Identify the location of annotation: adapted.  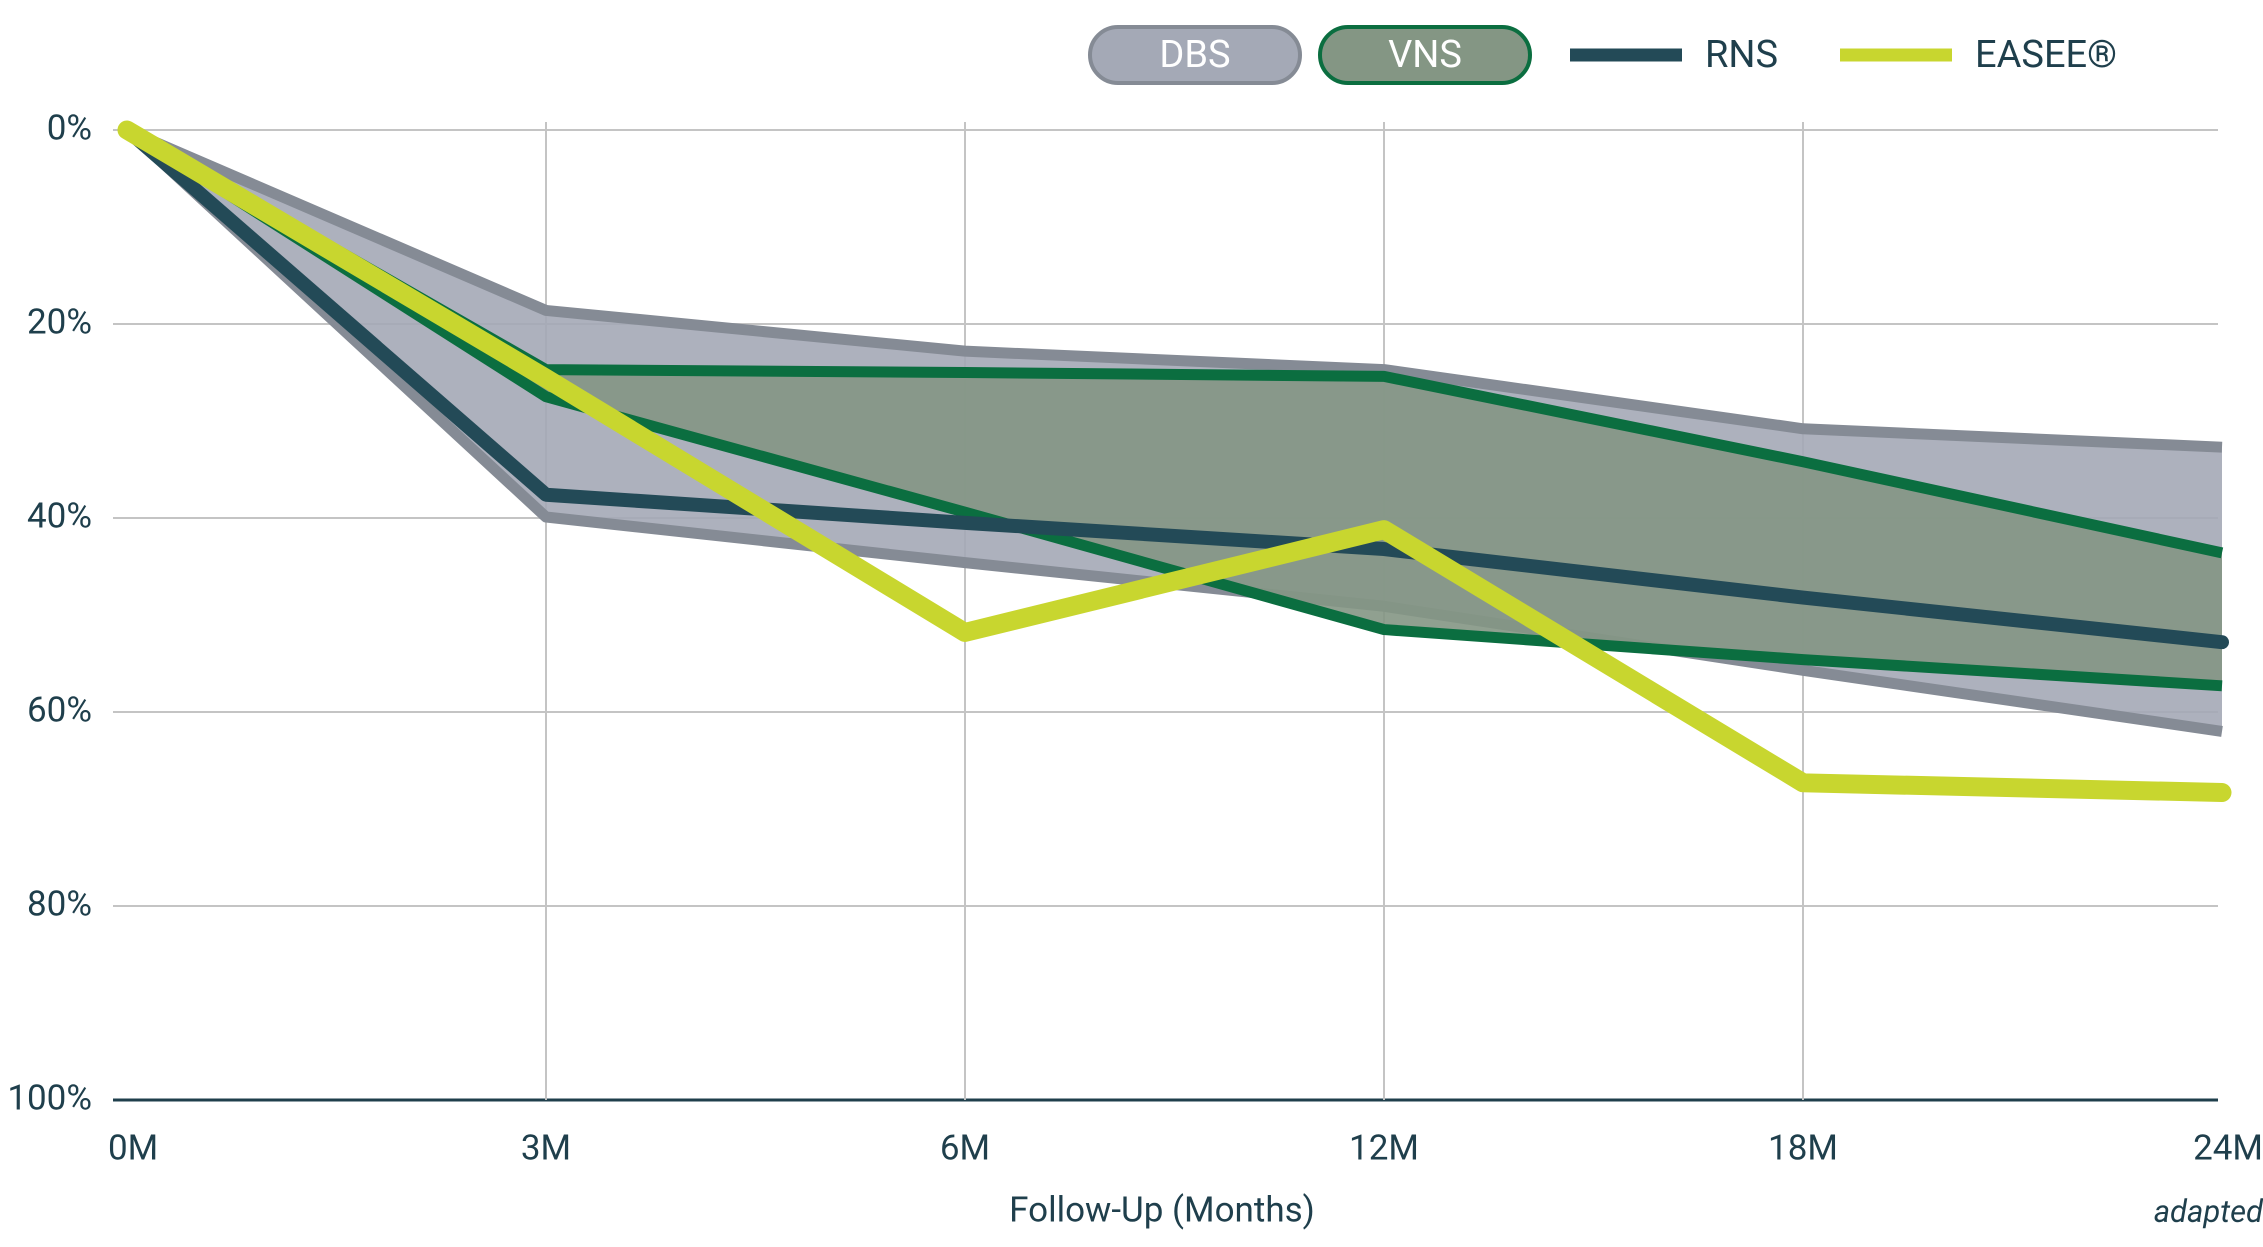
(2208, 1211).